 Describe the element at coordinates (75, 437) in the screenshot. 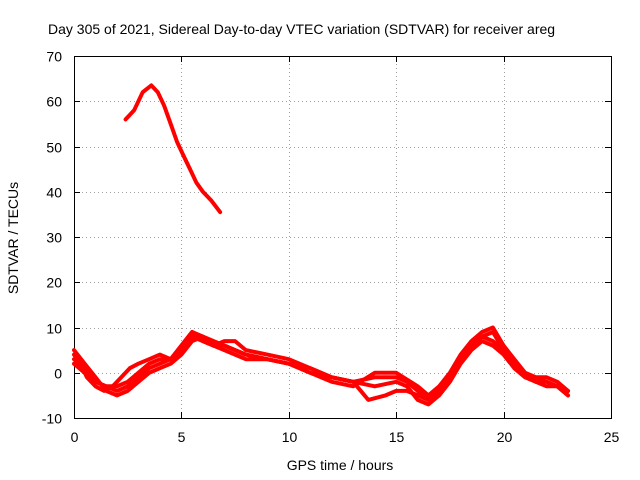

I see `x-tick-label: 0` at that location.